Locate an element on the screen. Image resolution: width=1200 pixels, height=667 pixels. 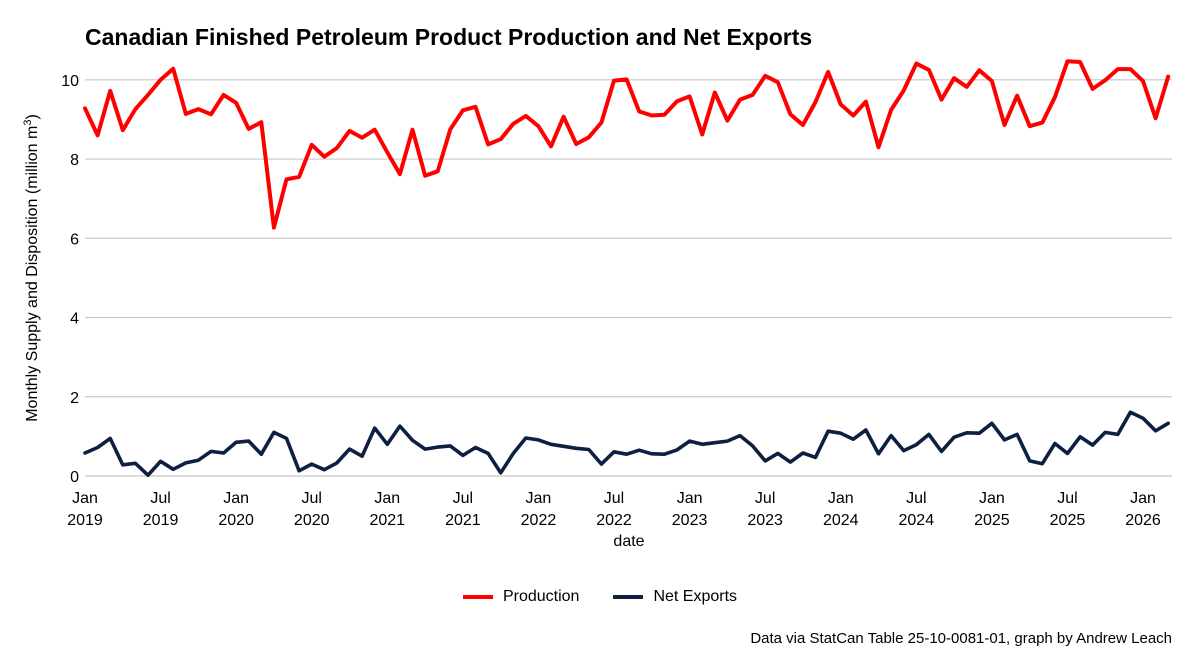
x-tick-label-month-13: Jul is located at coordinates (1067, 498).